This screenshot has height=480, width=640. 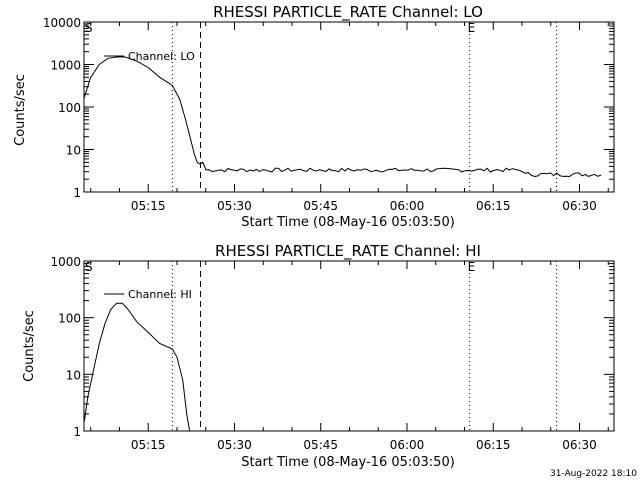 What do you see at coordinates (20, 110) in the screenshot?
I see `y-axis-label-lo: Counts/sec` at bounding box center [20, 110].